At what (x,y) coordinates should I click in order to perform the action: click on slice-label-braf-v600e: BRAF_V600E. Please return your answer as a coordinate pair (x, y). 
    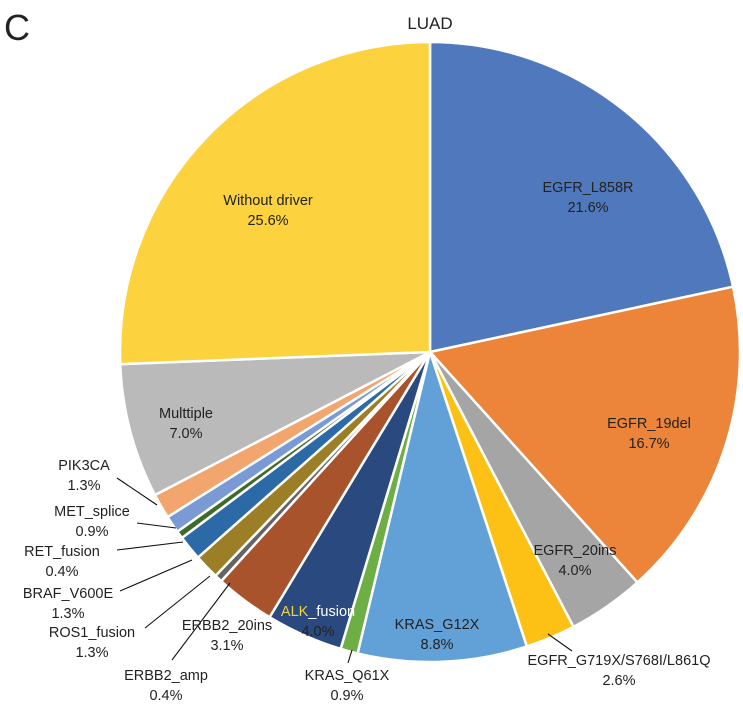
    Looking at the image, I should click on (68, 594).